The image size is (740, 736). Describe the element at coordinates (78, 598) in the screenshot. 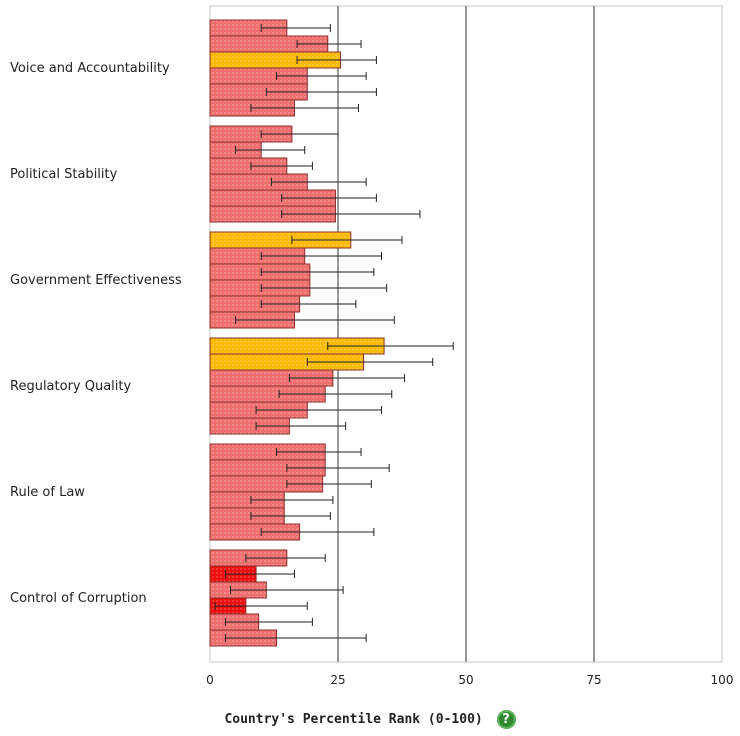

I see `category-label-5: Control of Corruption` at that location.